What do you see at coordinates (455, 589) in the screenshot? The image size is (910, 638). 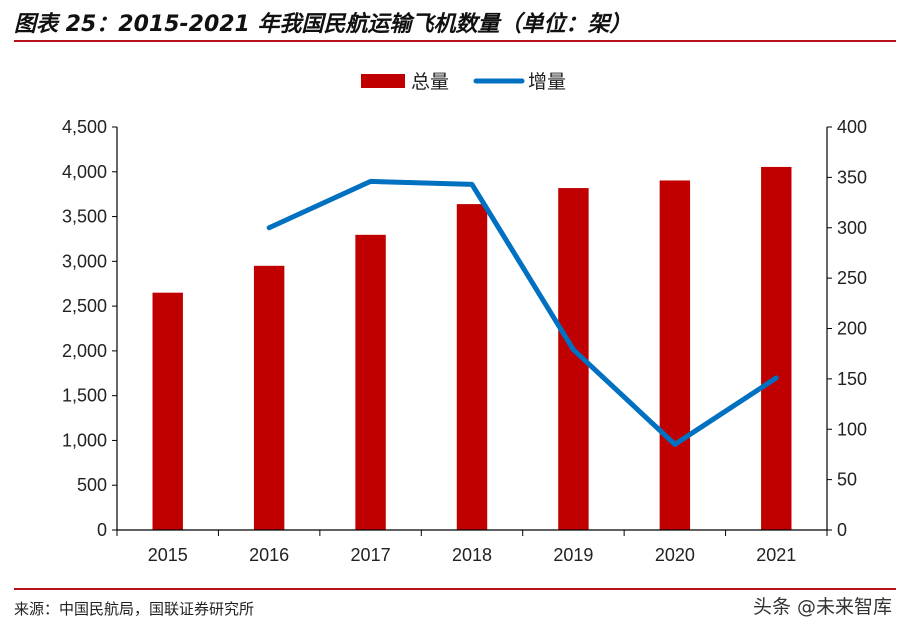 I see `bottom-rule` at bounding box center [455, 589].